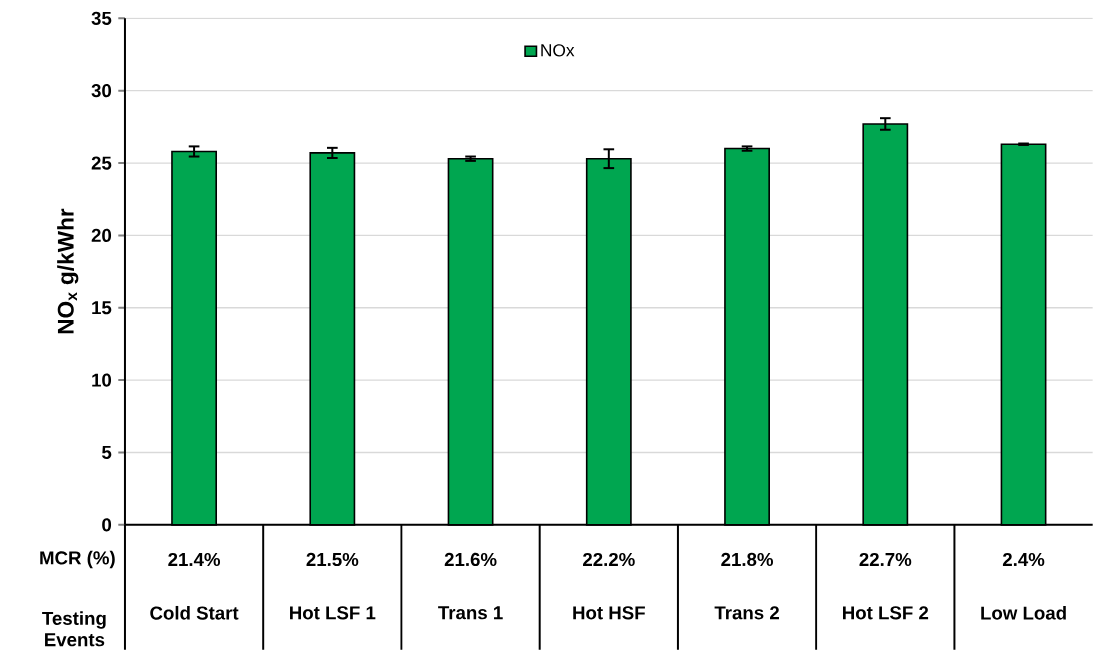  I want to click on text: 22.7%, so click(885, 559).